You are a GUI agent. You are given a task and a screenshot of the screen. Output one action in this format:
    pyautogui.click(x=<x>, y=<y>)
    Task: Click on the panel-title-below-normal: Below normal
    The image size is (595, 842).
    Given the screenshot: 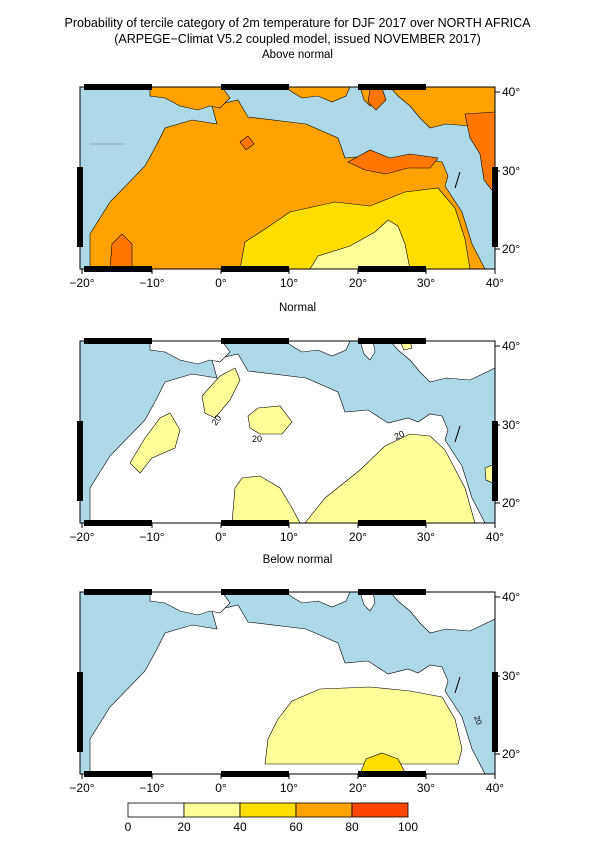 What is the action you would take?
    pyautogui.click(x=297, y=560)
    